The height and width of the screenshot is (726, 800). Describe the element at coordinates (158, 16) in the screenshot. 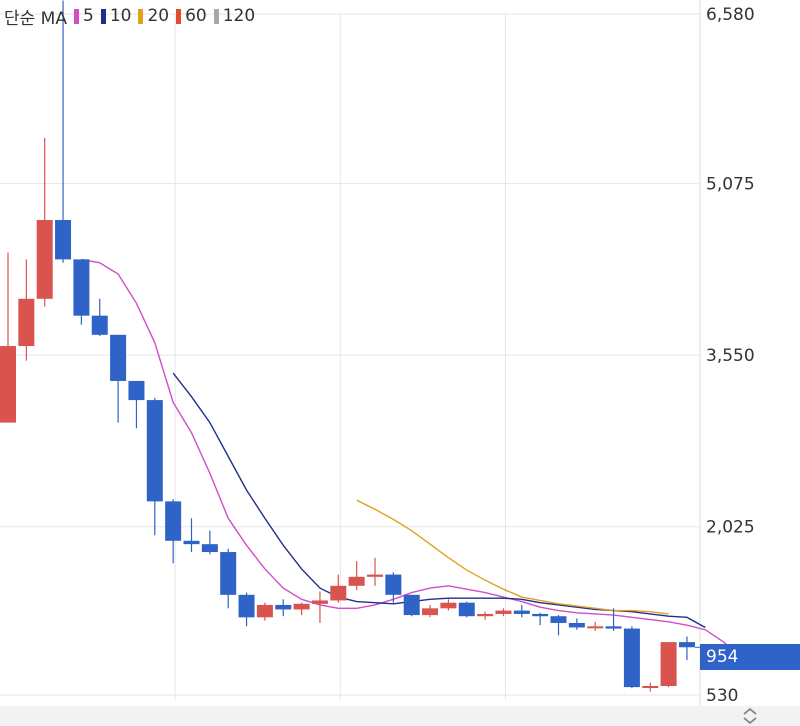

I see `legend-item-20: 20` at that location.